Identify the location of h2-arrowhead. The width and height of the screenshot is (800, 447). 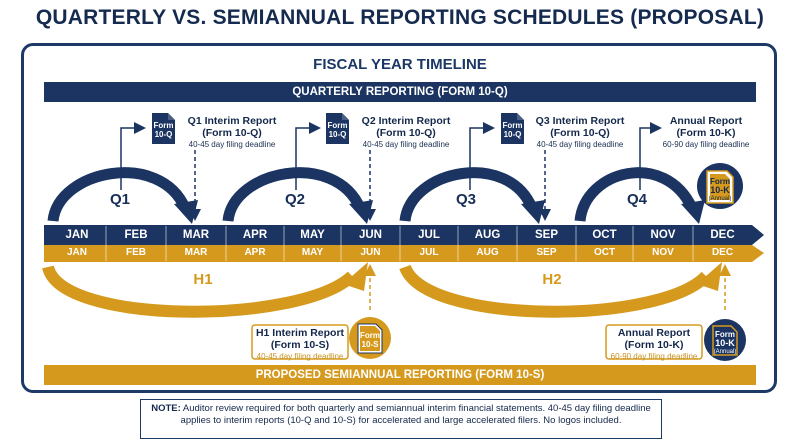
(709, 276).